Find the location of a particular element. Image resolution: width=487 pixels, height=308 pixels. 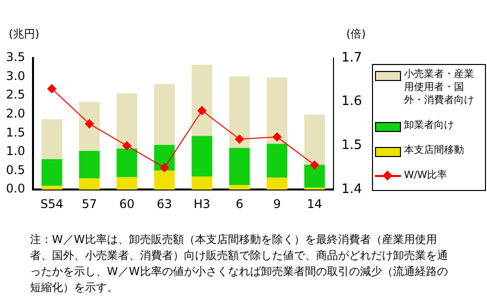

x-tick-label: H3 is located at coordinates (202, 203).